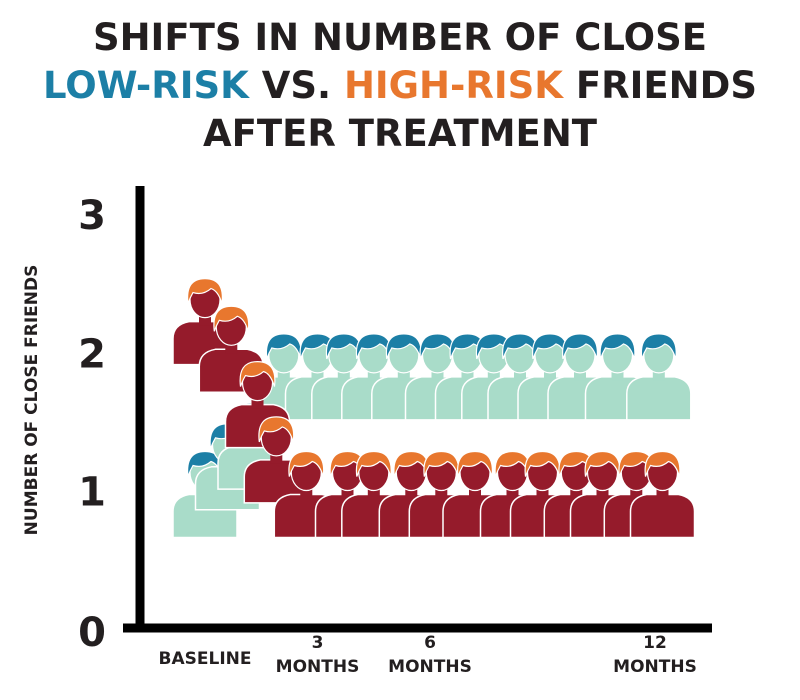 Image resolution: width=800 pixels, height=700 pixels. What do you see at coordinates (453, 85) in the screenshot?
I see `title-high-risk: HIGH-RISK` at bounding box center [453, 85].